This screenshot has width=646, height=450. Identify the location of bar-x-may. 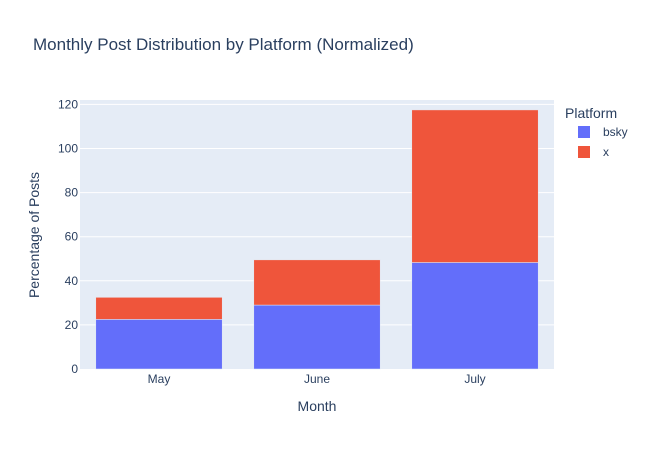
(159, 308).